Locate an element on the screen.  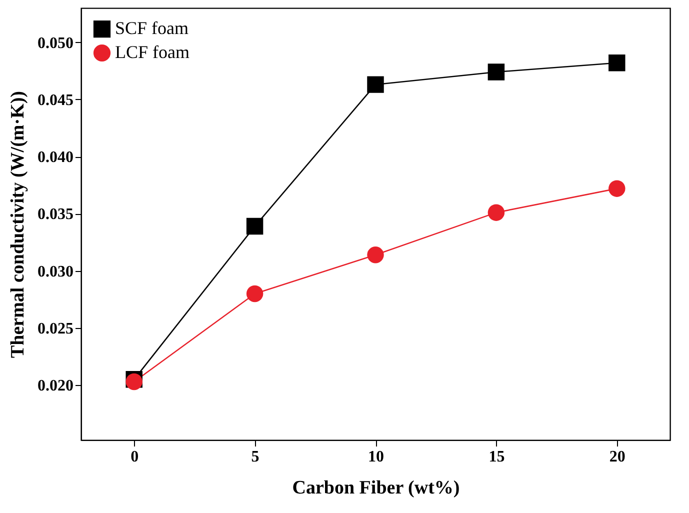
x-tick-label: 10 is located at coordinates (376, 457).